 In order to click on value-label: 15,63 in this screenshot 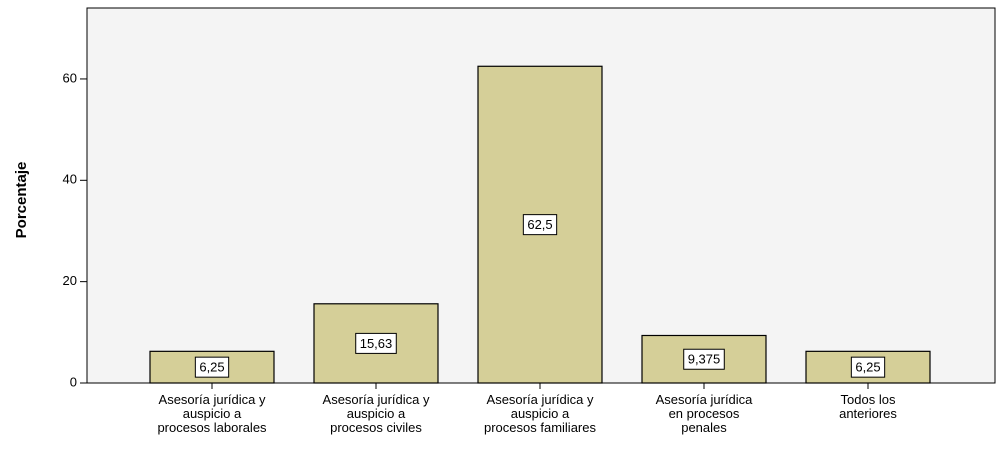, I will do `click(376, 343)`.